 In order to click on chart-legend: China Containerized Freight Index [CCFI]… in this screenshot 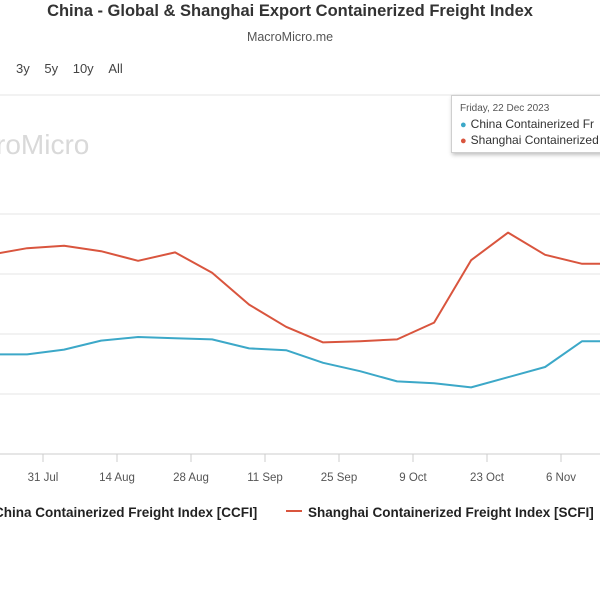, I will do `click(300, 515)`.